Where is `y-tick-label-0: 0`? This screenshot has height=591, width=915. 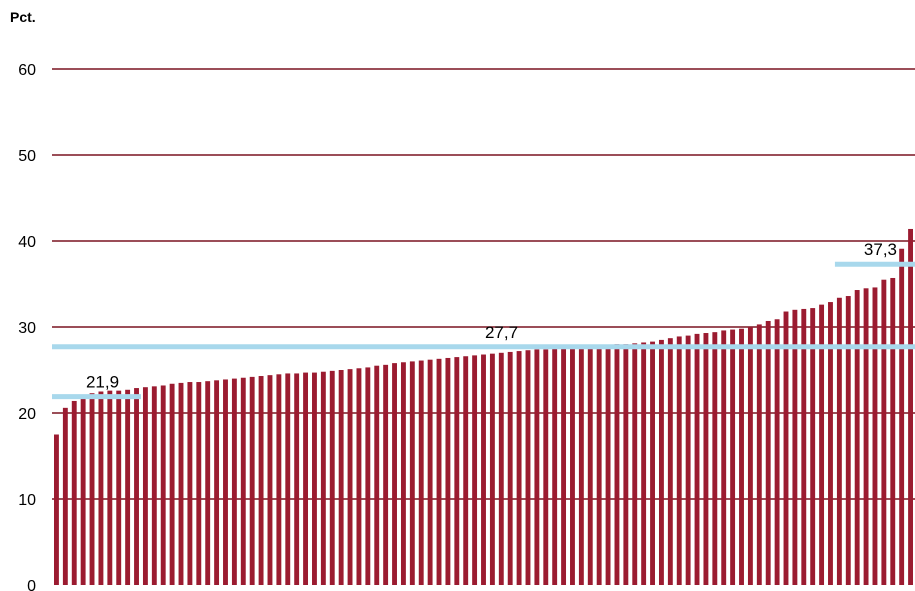 y-tick-label-0: 0 is located at coordinates (31, 584).